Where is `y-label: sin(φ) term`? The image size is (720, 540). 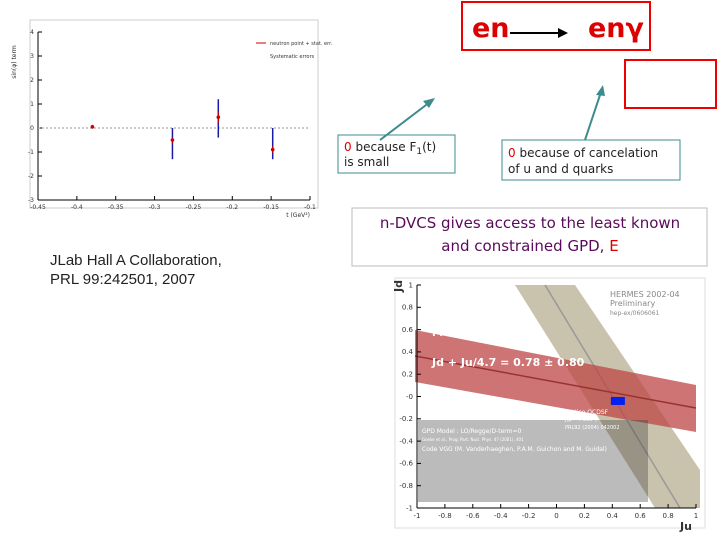 y-label: sin(φ) term is located at coordinates (14, 62).